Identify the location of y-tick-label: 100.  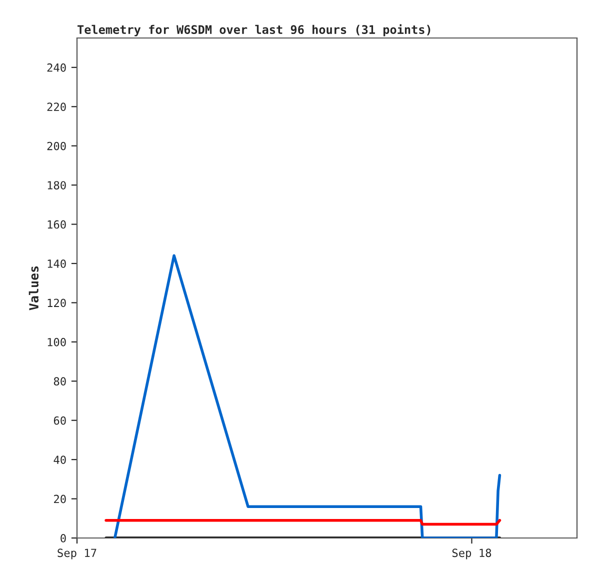
(57, 342).